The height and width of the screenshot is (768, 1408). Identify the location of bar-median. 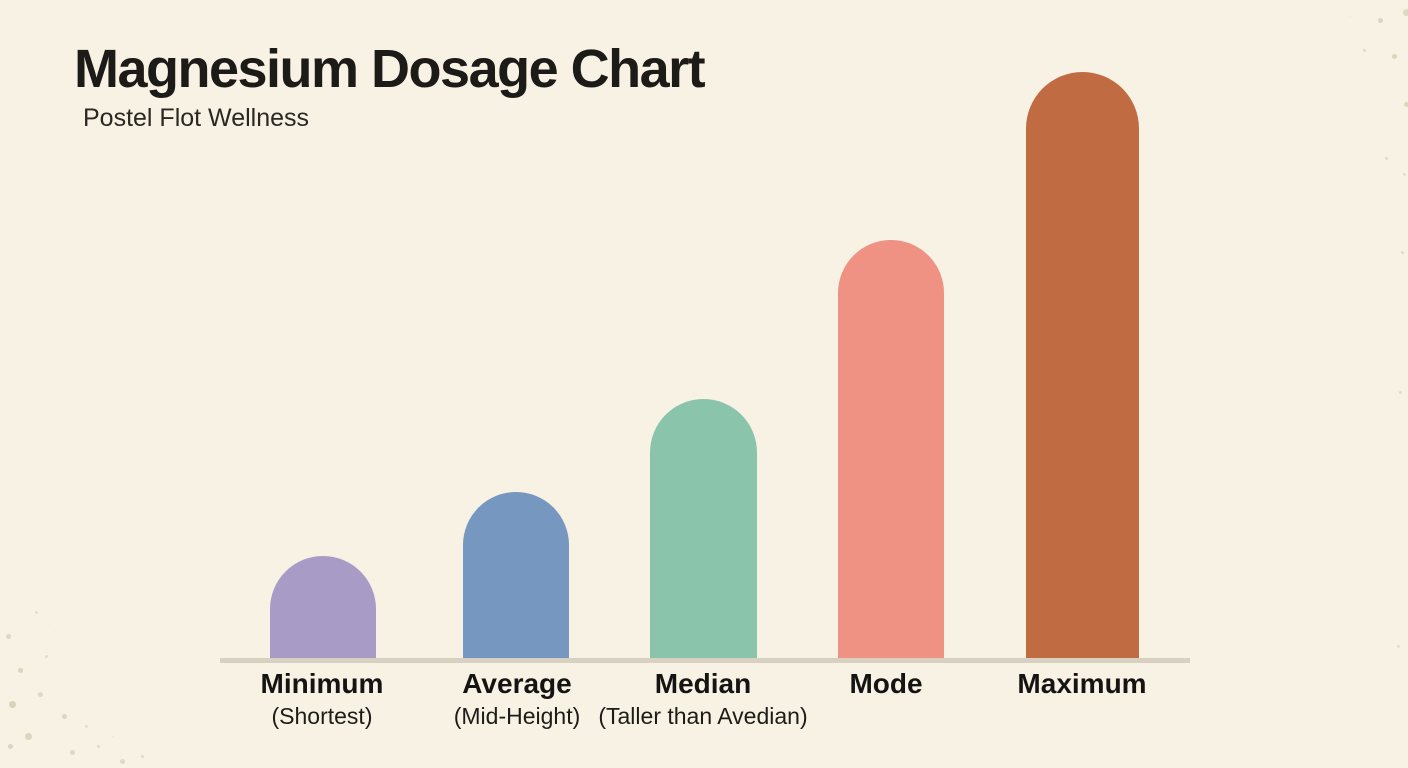
(703, 529).